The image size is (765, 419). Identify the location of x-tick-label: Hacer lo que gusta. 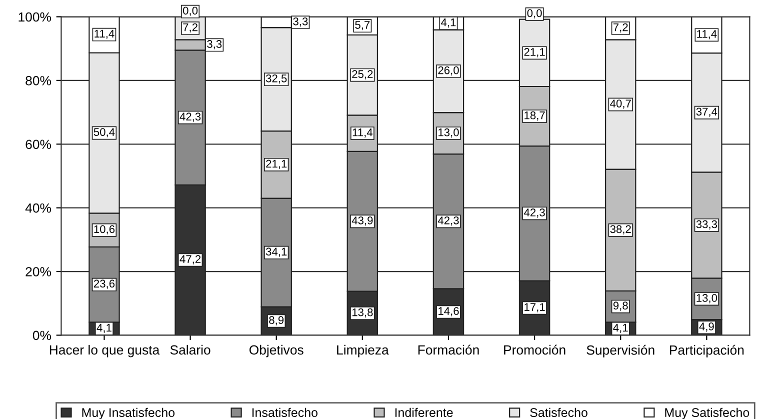
(105, 351).